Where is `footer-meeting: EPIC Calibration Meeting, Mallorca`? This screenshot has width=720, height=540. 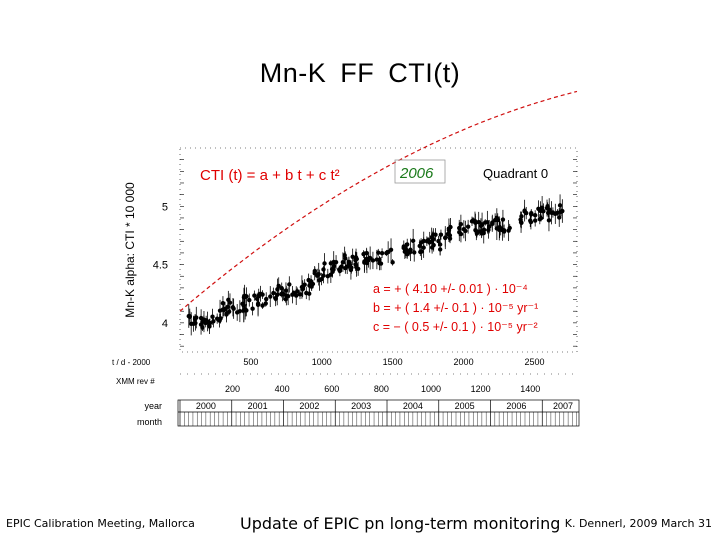
footer-meeting: EPIC Calibration Meeting, Mallorca is located at coordinates (100, 523).